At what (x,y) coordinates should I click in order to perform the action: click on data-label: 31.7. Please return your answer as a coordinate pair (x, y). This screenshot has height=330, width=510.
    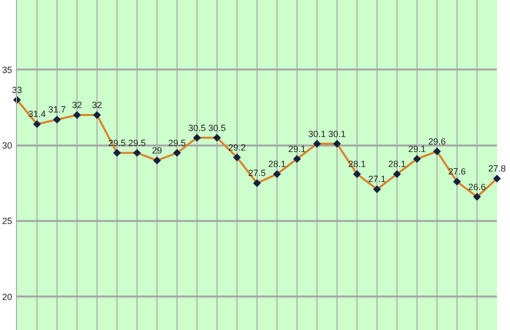
    Looking at the image, I should click on (57, 109).